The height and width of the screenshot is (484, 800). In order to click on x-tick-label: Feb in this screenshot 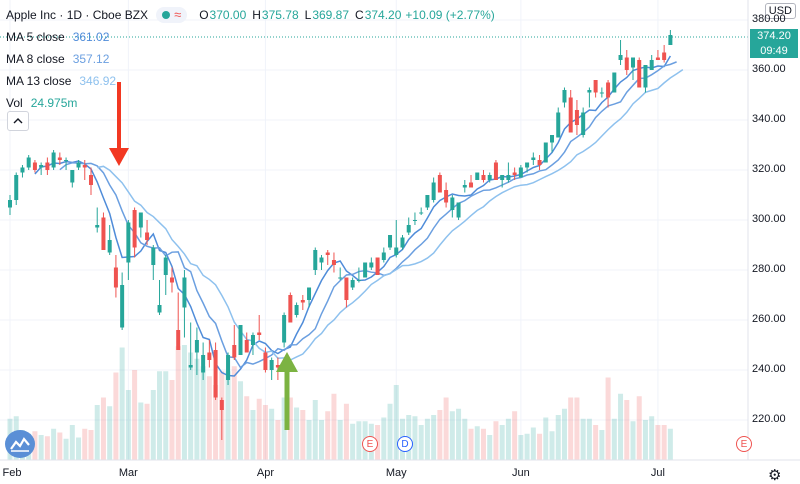, I will do `click(12, 473)`.